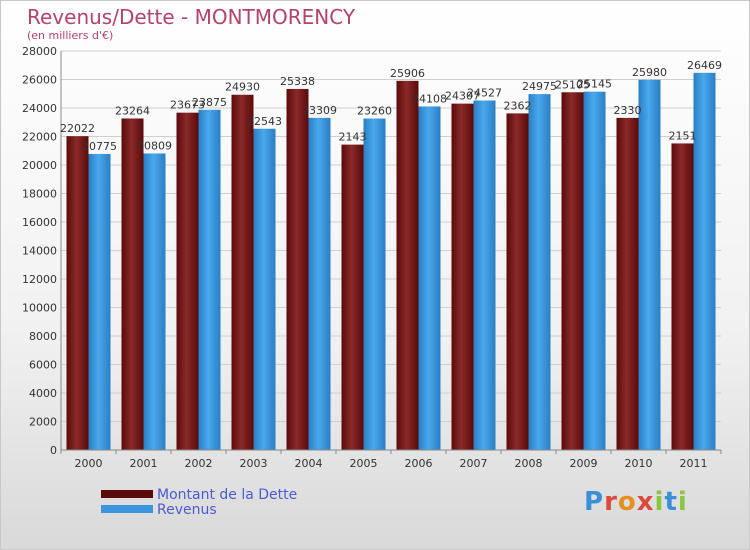  Describe the element at coordinates (77, 128) in the screenshot. I see `data-label-debt: 22022` at that location.